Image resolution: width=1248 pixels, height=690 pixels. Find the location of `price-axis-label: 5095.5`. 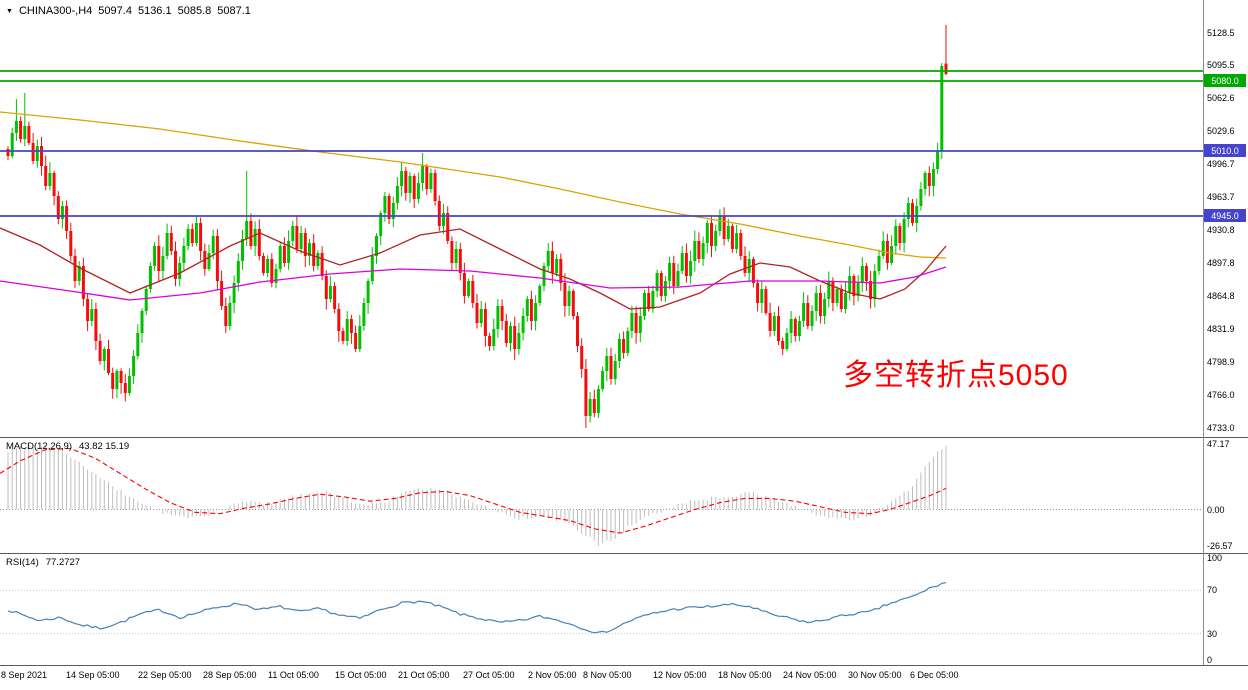

price-axis-label: 5095.5 is located at coordinates (1221, 65).